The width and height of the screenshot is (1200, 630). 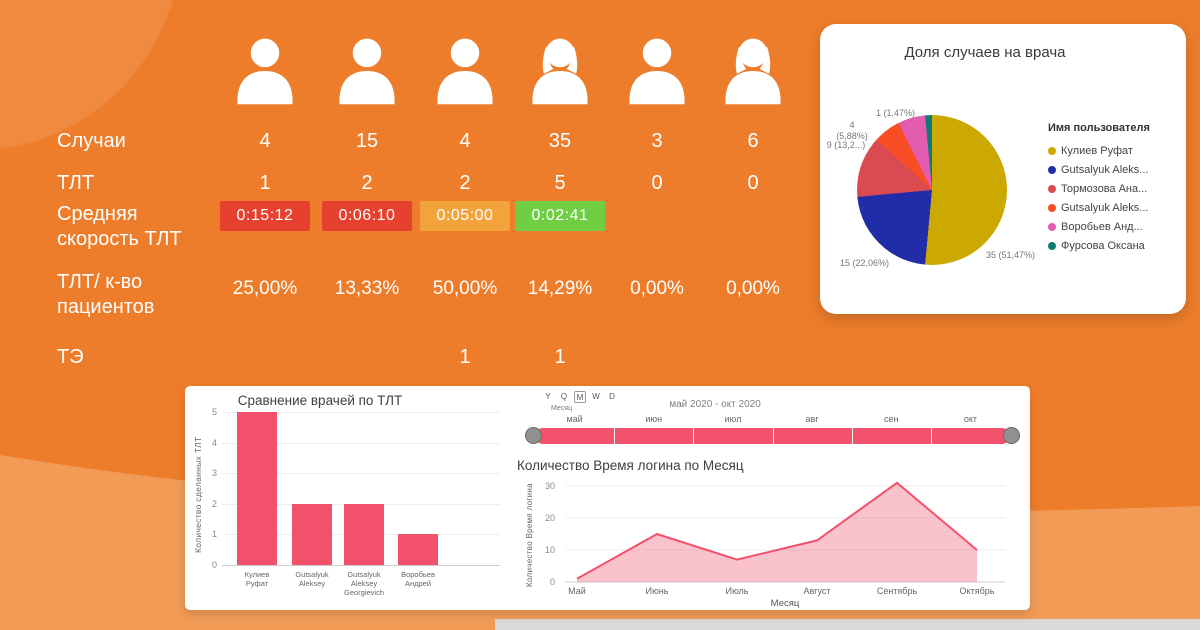 What do you see at coordinates (785, 533) in the screenshot?
I see `area-chart` at bounding box center [785, 533].